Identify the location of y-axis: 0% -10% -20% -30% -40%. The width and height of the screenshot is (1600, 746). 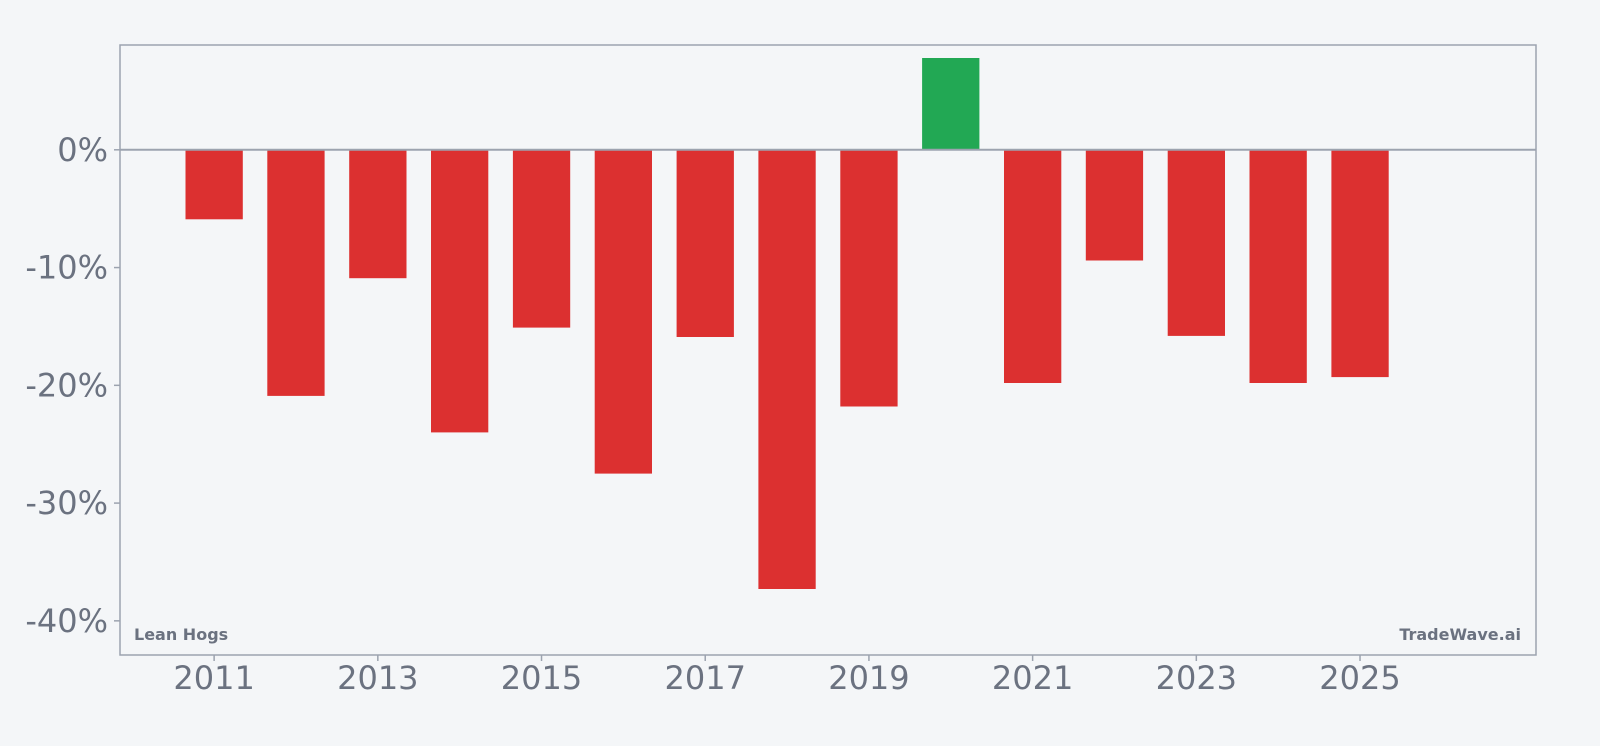
(72, 385).